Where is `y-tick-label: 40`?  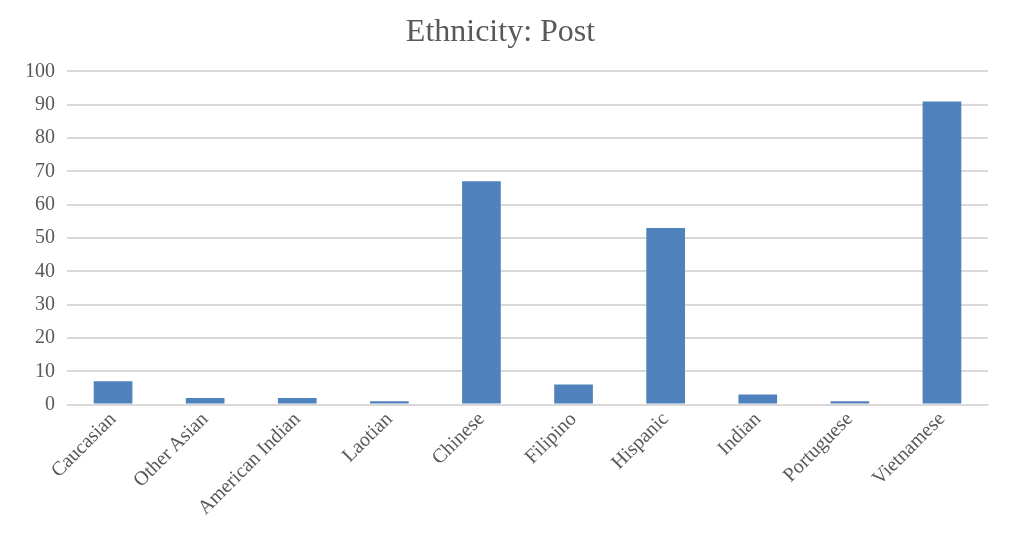 y-tick-label: 40 is located at coordinates (45, 269).